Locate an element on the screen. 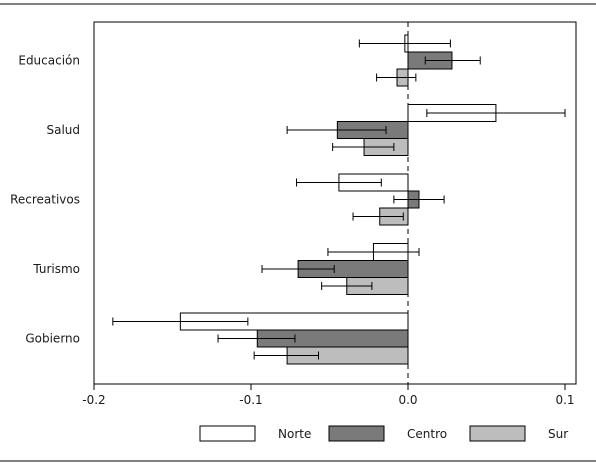 This screenshot has height=467, width=596. legend-label-centro: Centro is located at coordinates (427, 434).